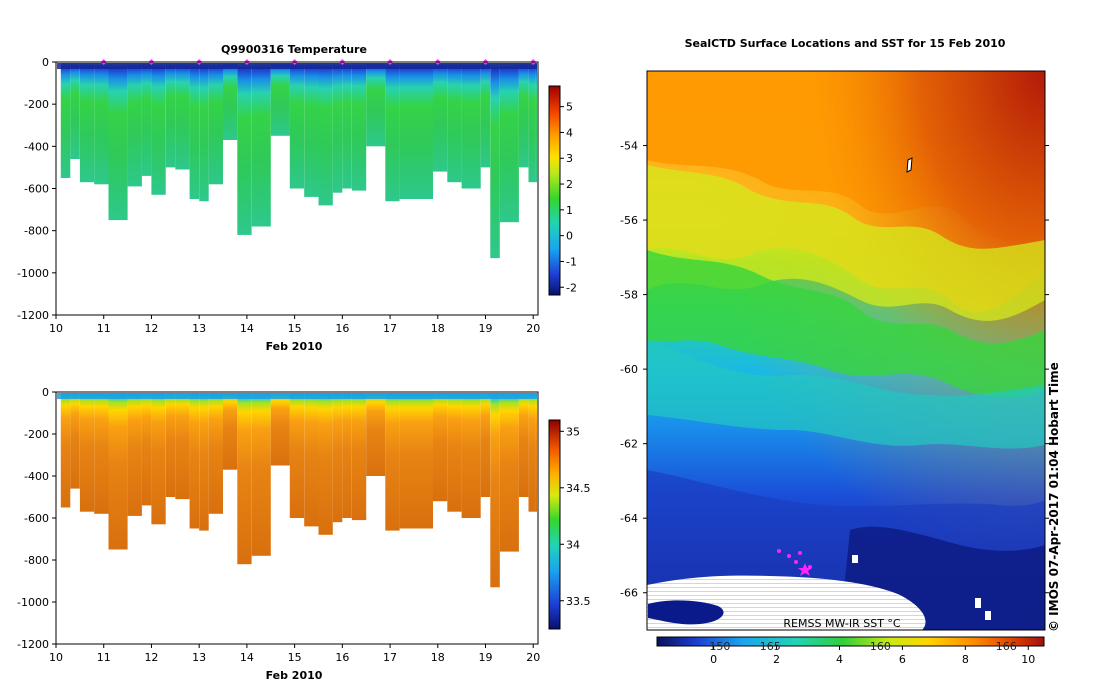 Image resolution: width=1099 pixels, height=700 pixels. What do you see at coordinates (33, 602) in the screenshot?
I see `salinity-y-tick-label: -1000` at bounding box center [33, 602].